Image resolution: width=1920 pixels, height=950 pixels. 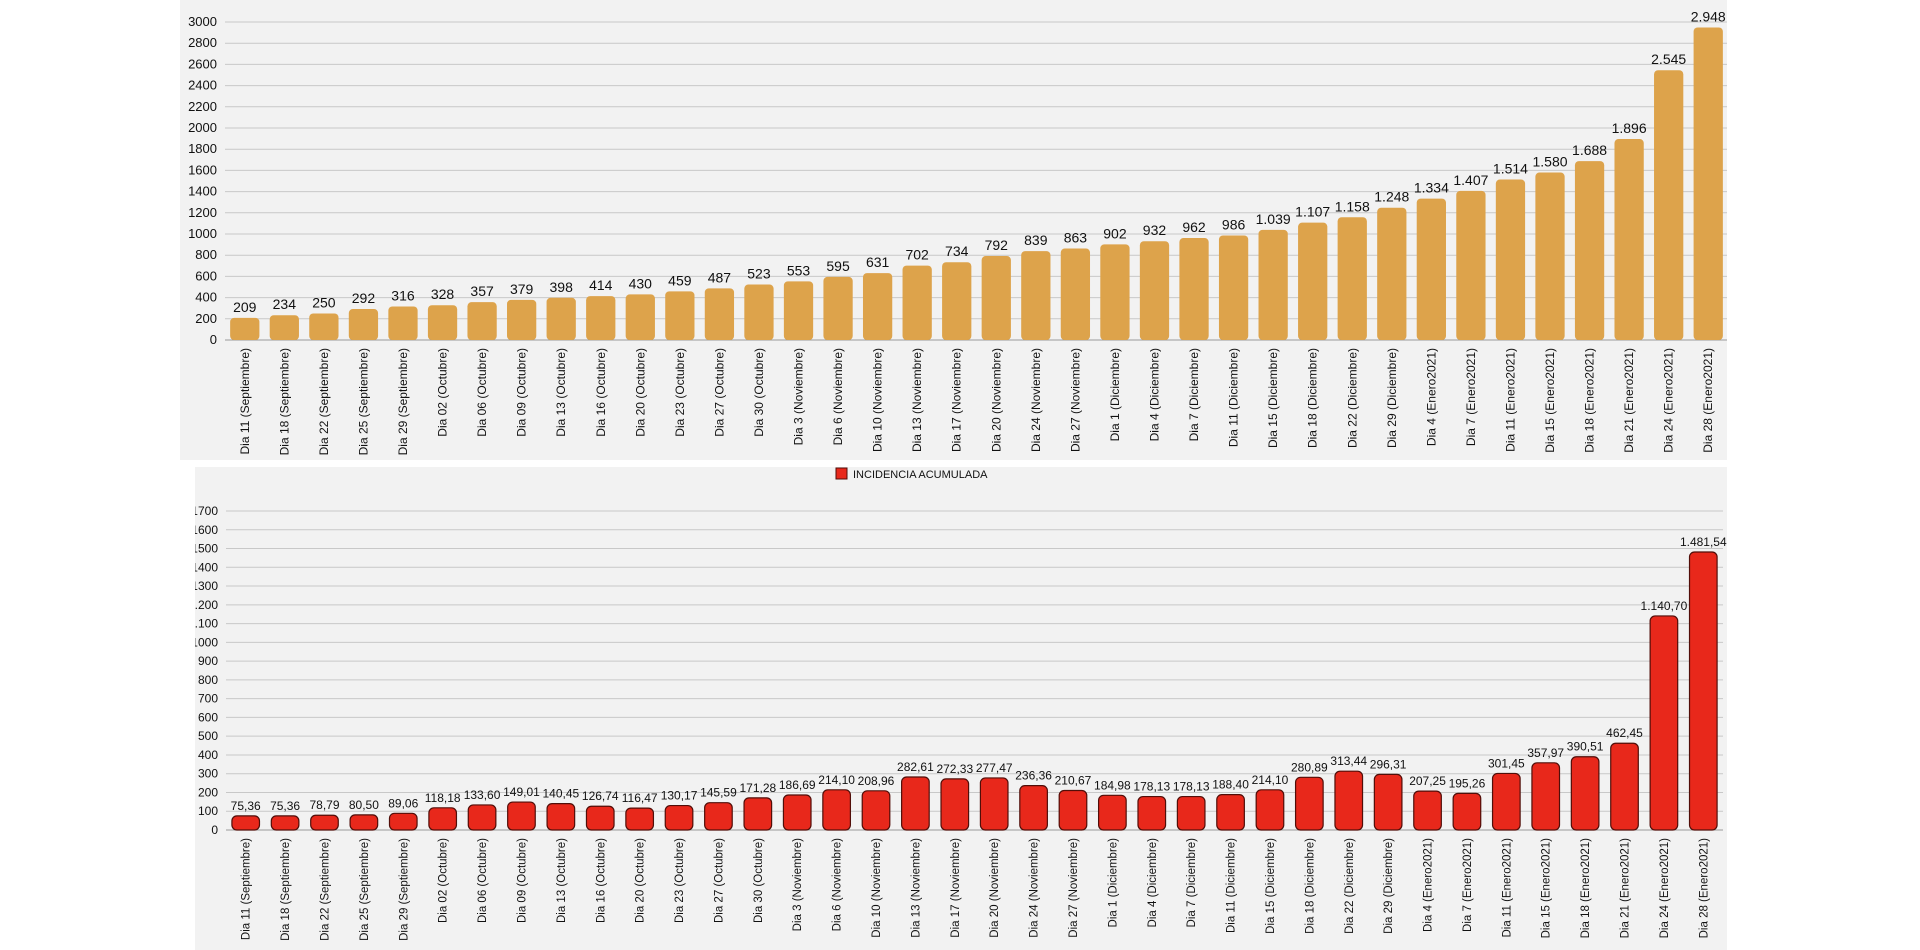 I want to click on y-tick-label: 3000, so click(x=202, y=21).